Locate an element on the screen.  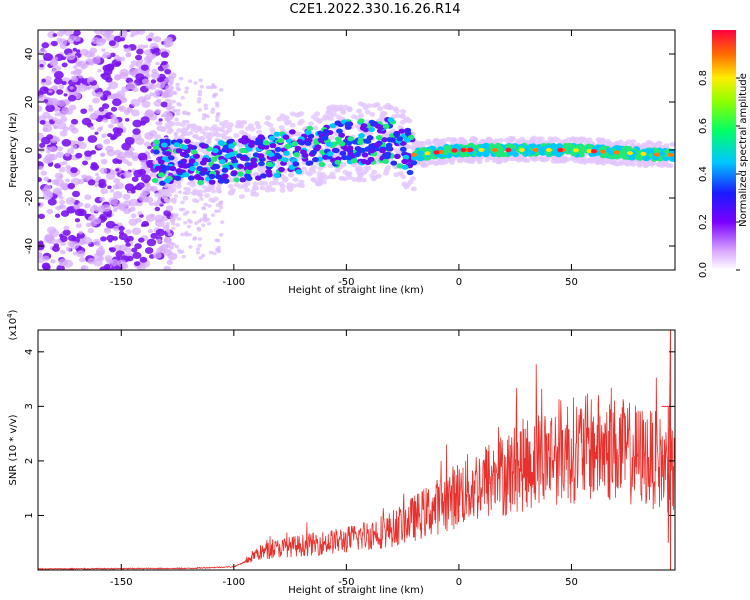
x-tick-label: 50 is located at coordinates (571, 582).